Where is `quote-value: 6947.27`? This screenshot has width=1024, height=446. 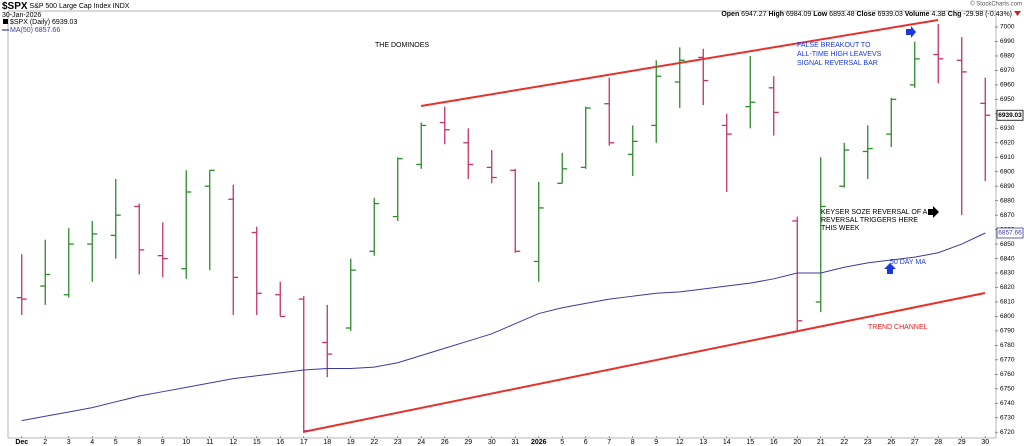
quote-value: 6947.27 is located at coordinates (753, 14).